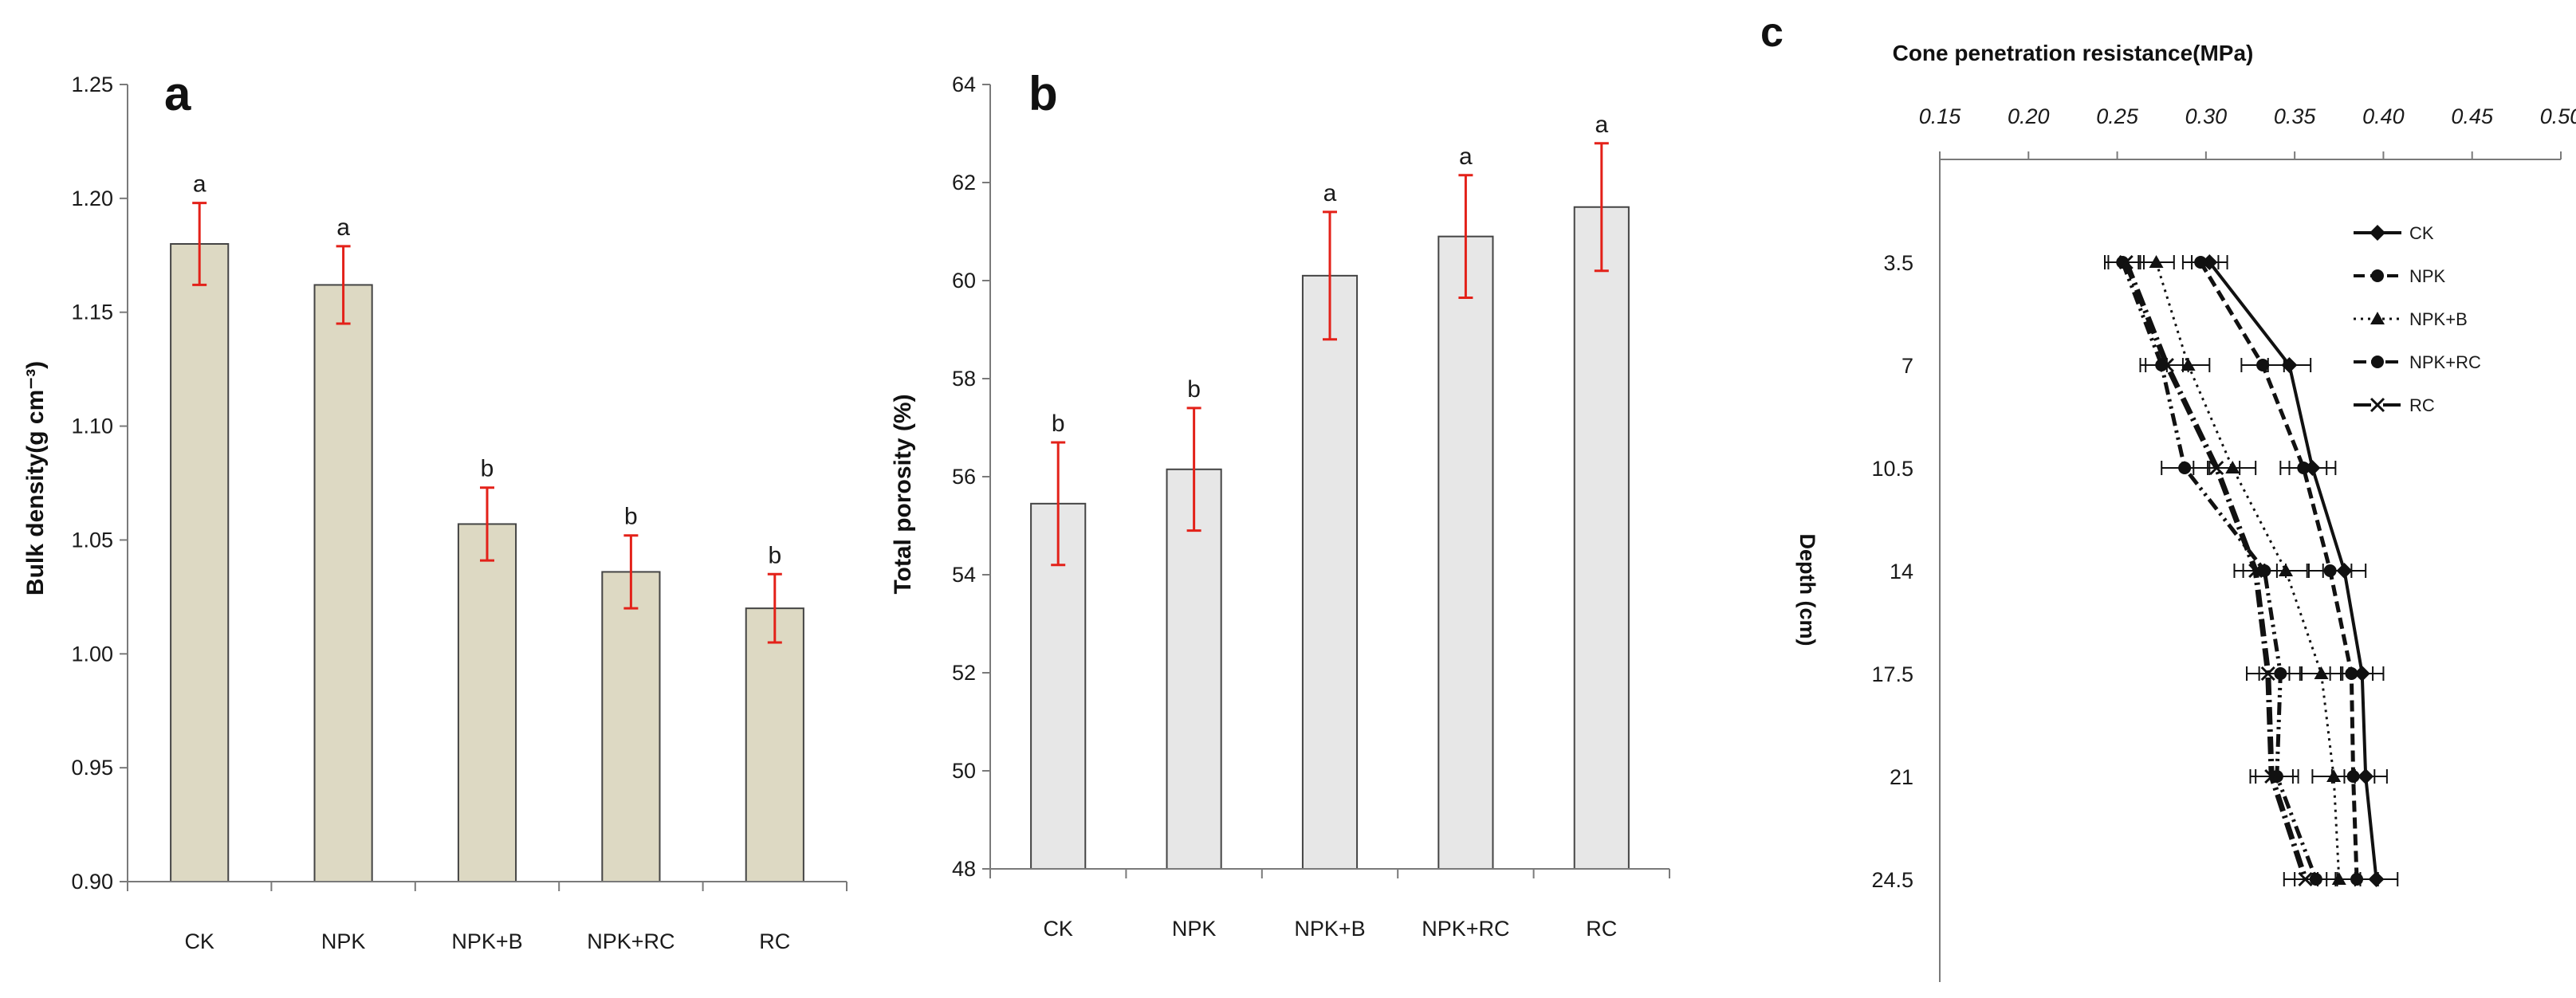  I want to click on y-tick-label: 50, so click(964, 771).